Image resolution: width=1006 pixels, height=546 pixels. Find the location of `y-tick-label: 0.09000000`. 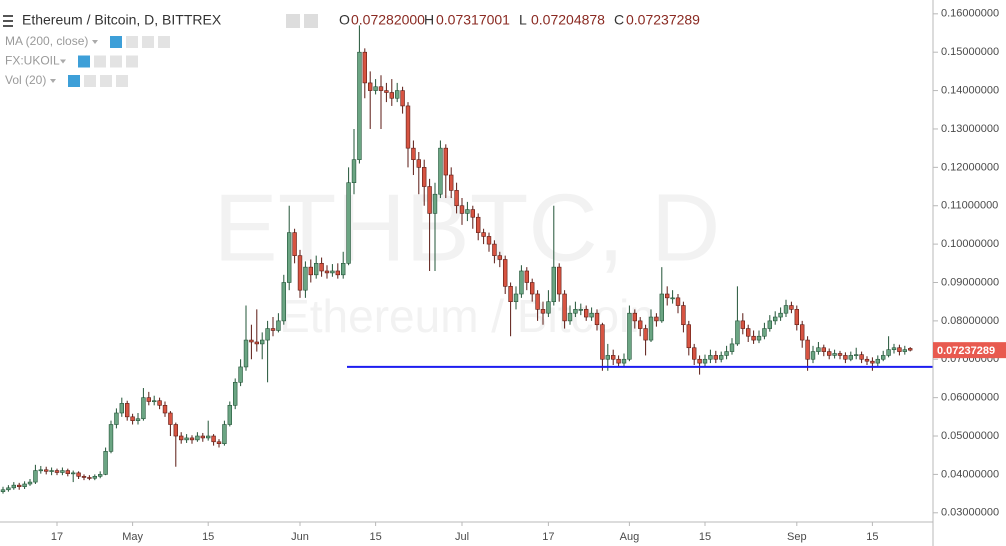

y-tick-label: 0.09000000 is located at coordinates (970, 282).